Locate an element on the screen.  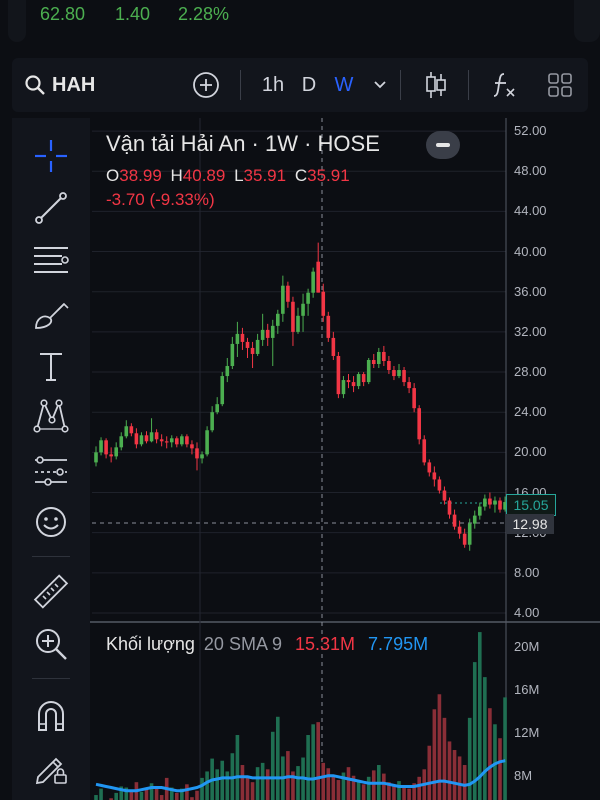
tool-lock-drawings is located at coordinates (51, 768).